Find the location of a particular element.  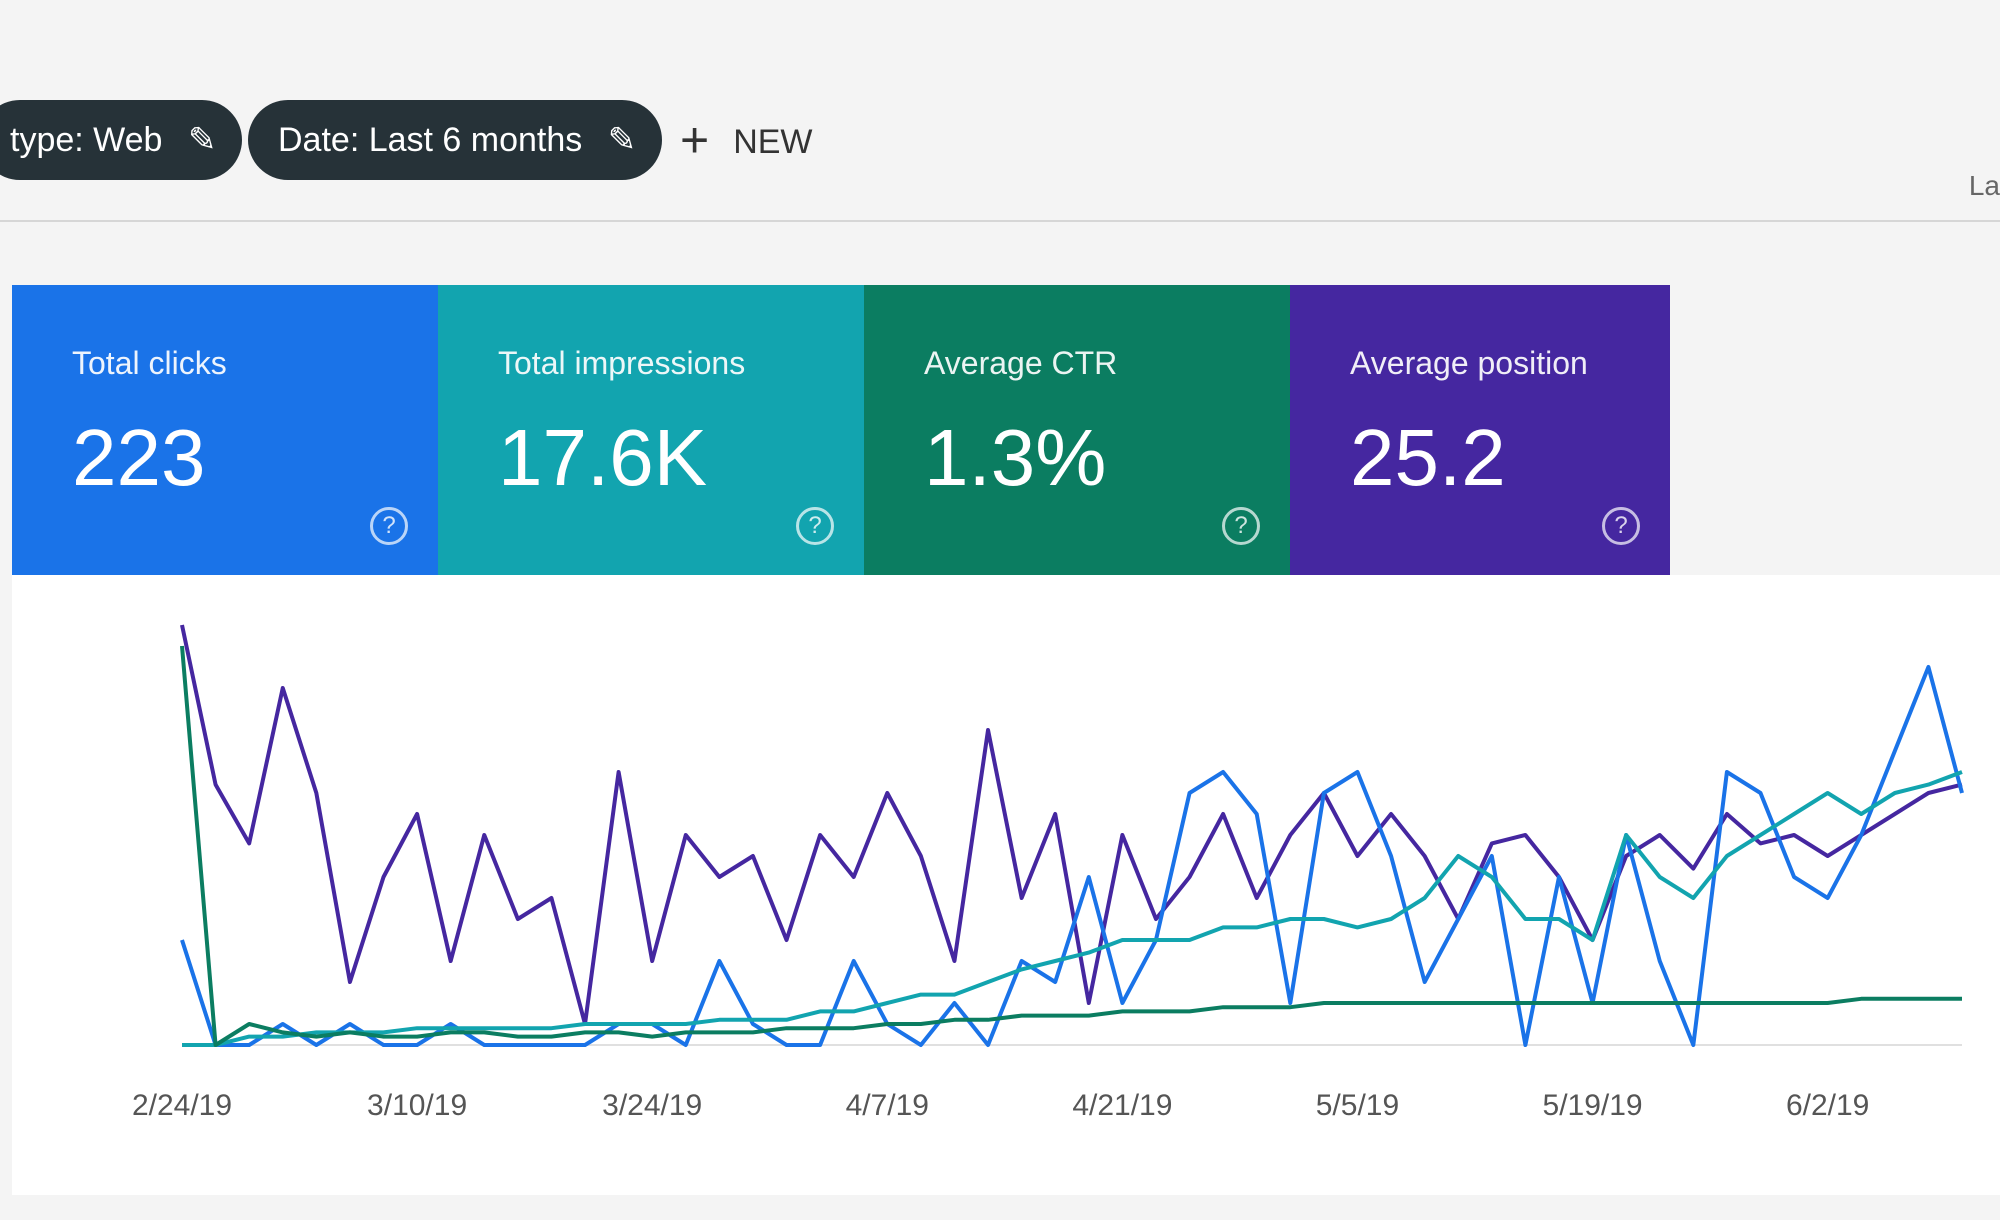

metric-card: Total clicks 223? is located at coordinates (225, 430).